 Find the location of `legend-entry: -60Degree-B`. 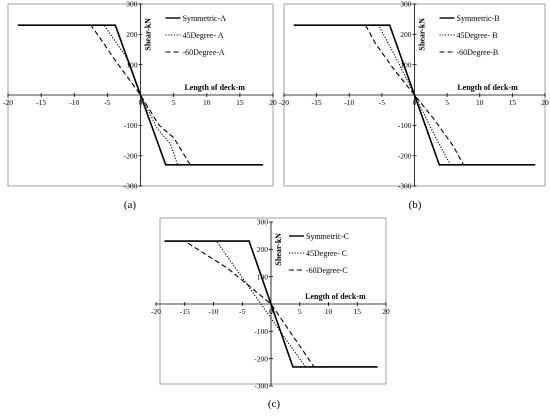

legend-entry: -60Degree-B is located at coordinates (478, 52).